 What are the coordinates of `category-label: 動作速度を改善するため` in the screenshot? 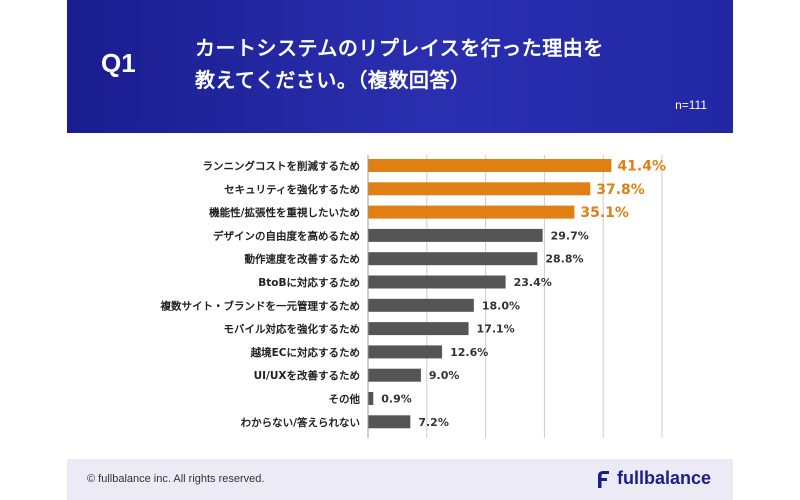 It's located at (303, 259).